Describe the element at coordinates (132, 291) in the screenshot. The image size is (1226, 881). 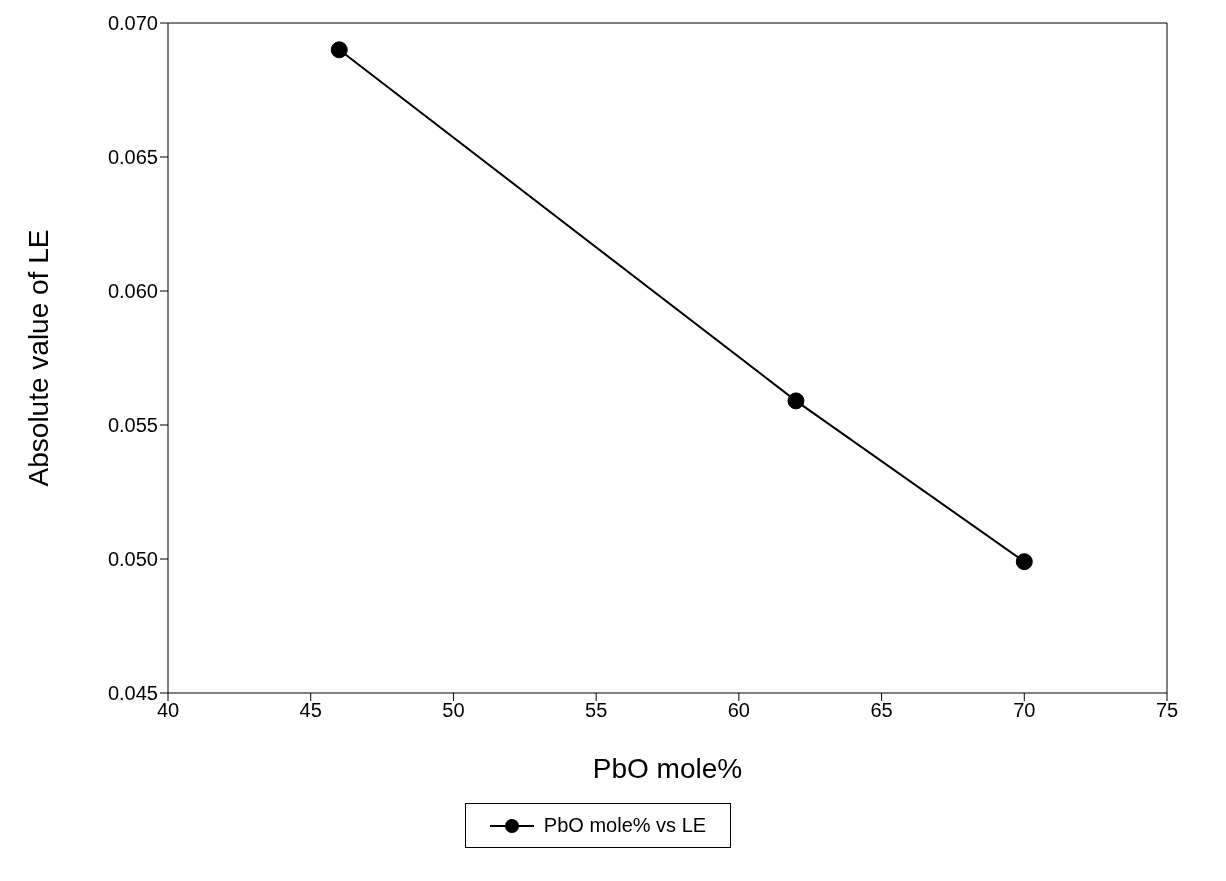
I see `y-tick-label: 0.060` at that location.